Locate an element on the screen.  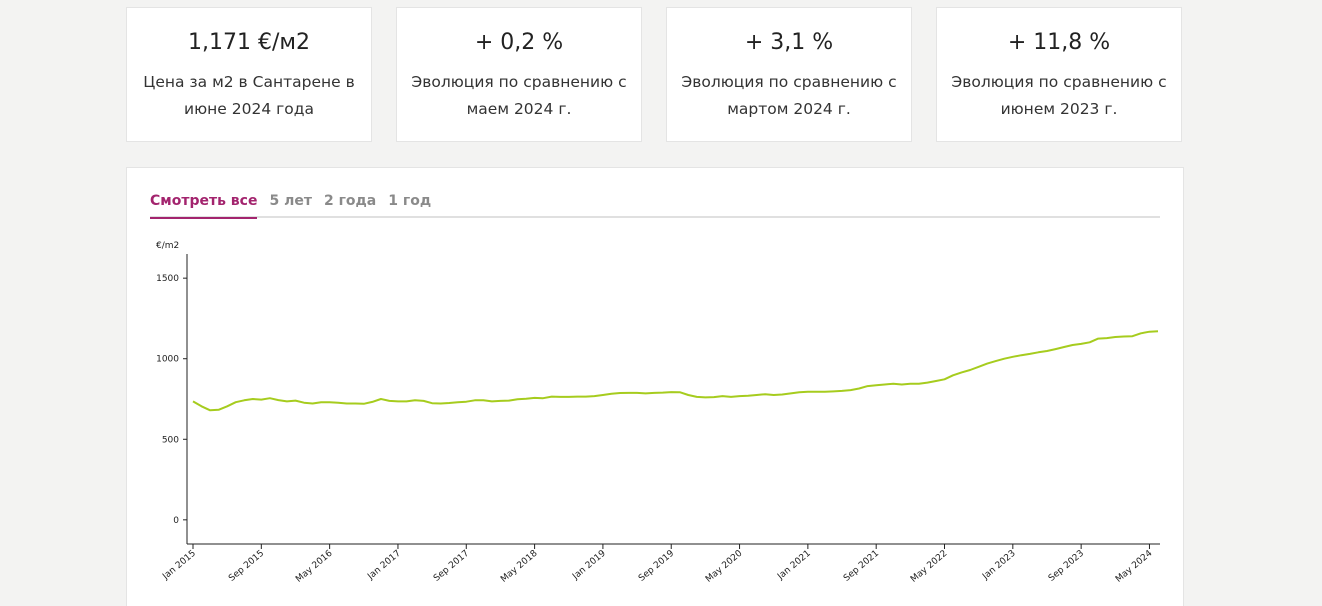
tab-2-years: 2 года is located at coordinates (350, 201).